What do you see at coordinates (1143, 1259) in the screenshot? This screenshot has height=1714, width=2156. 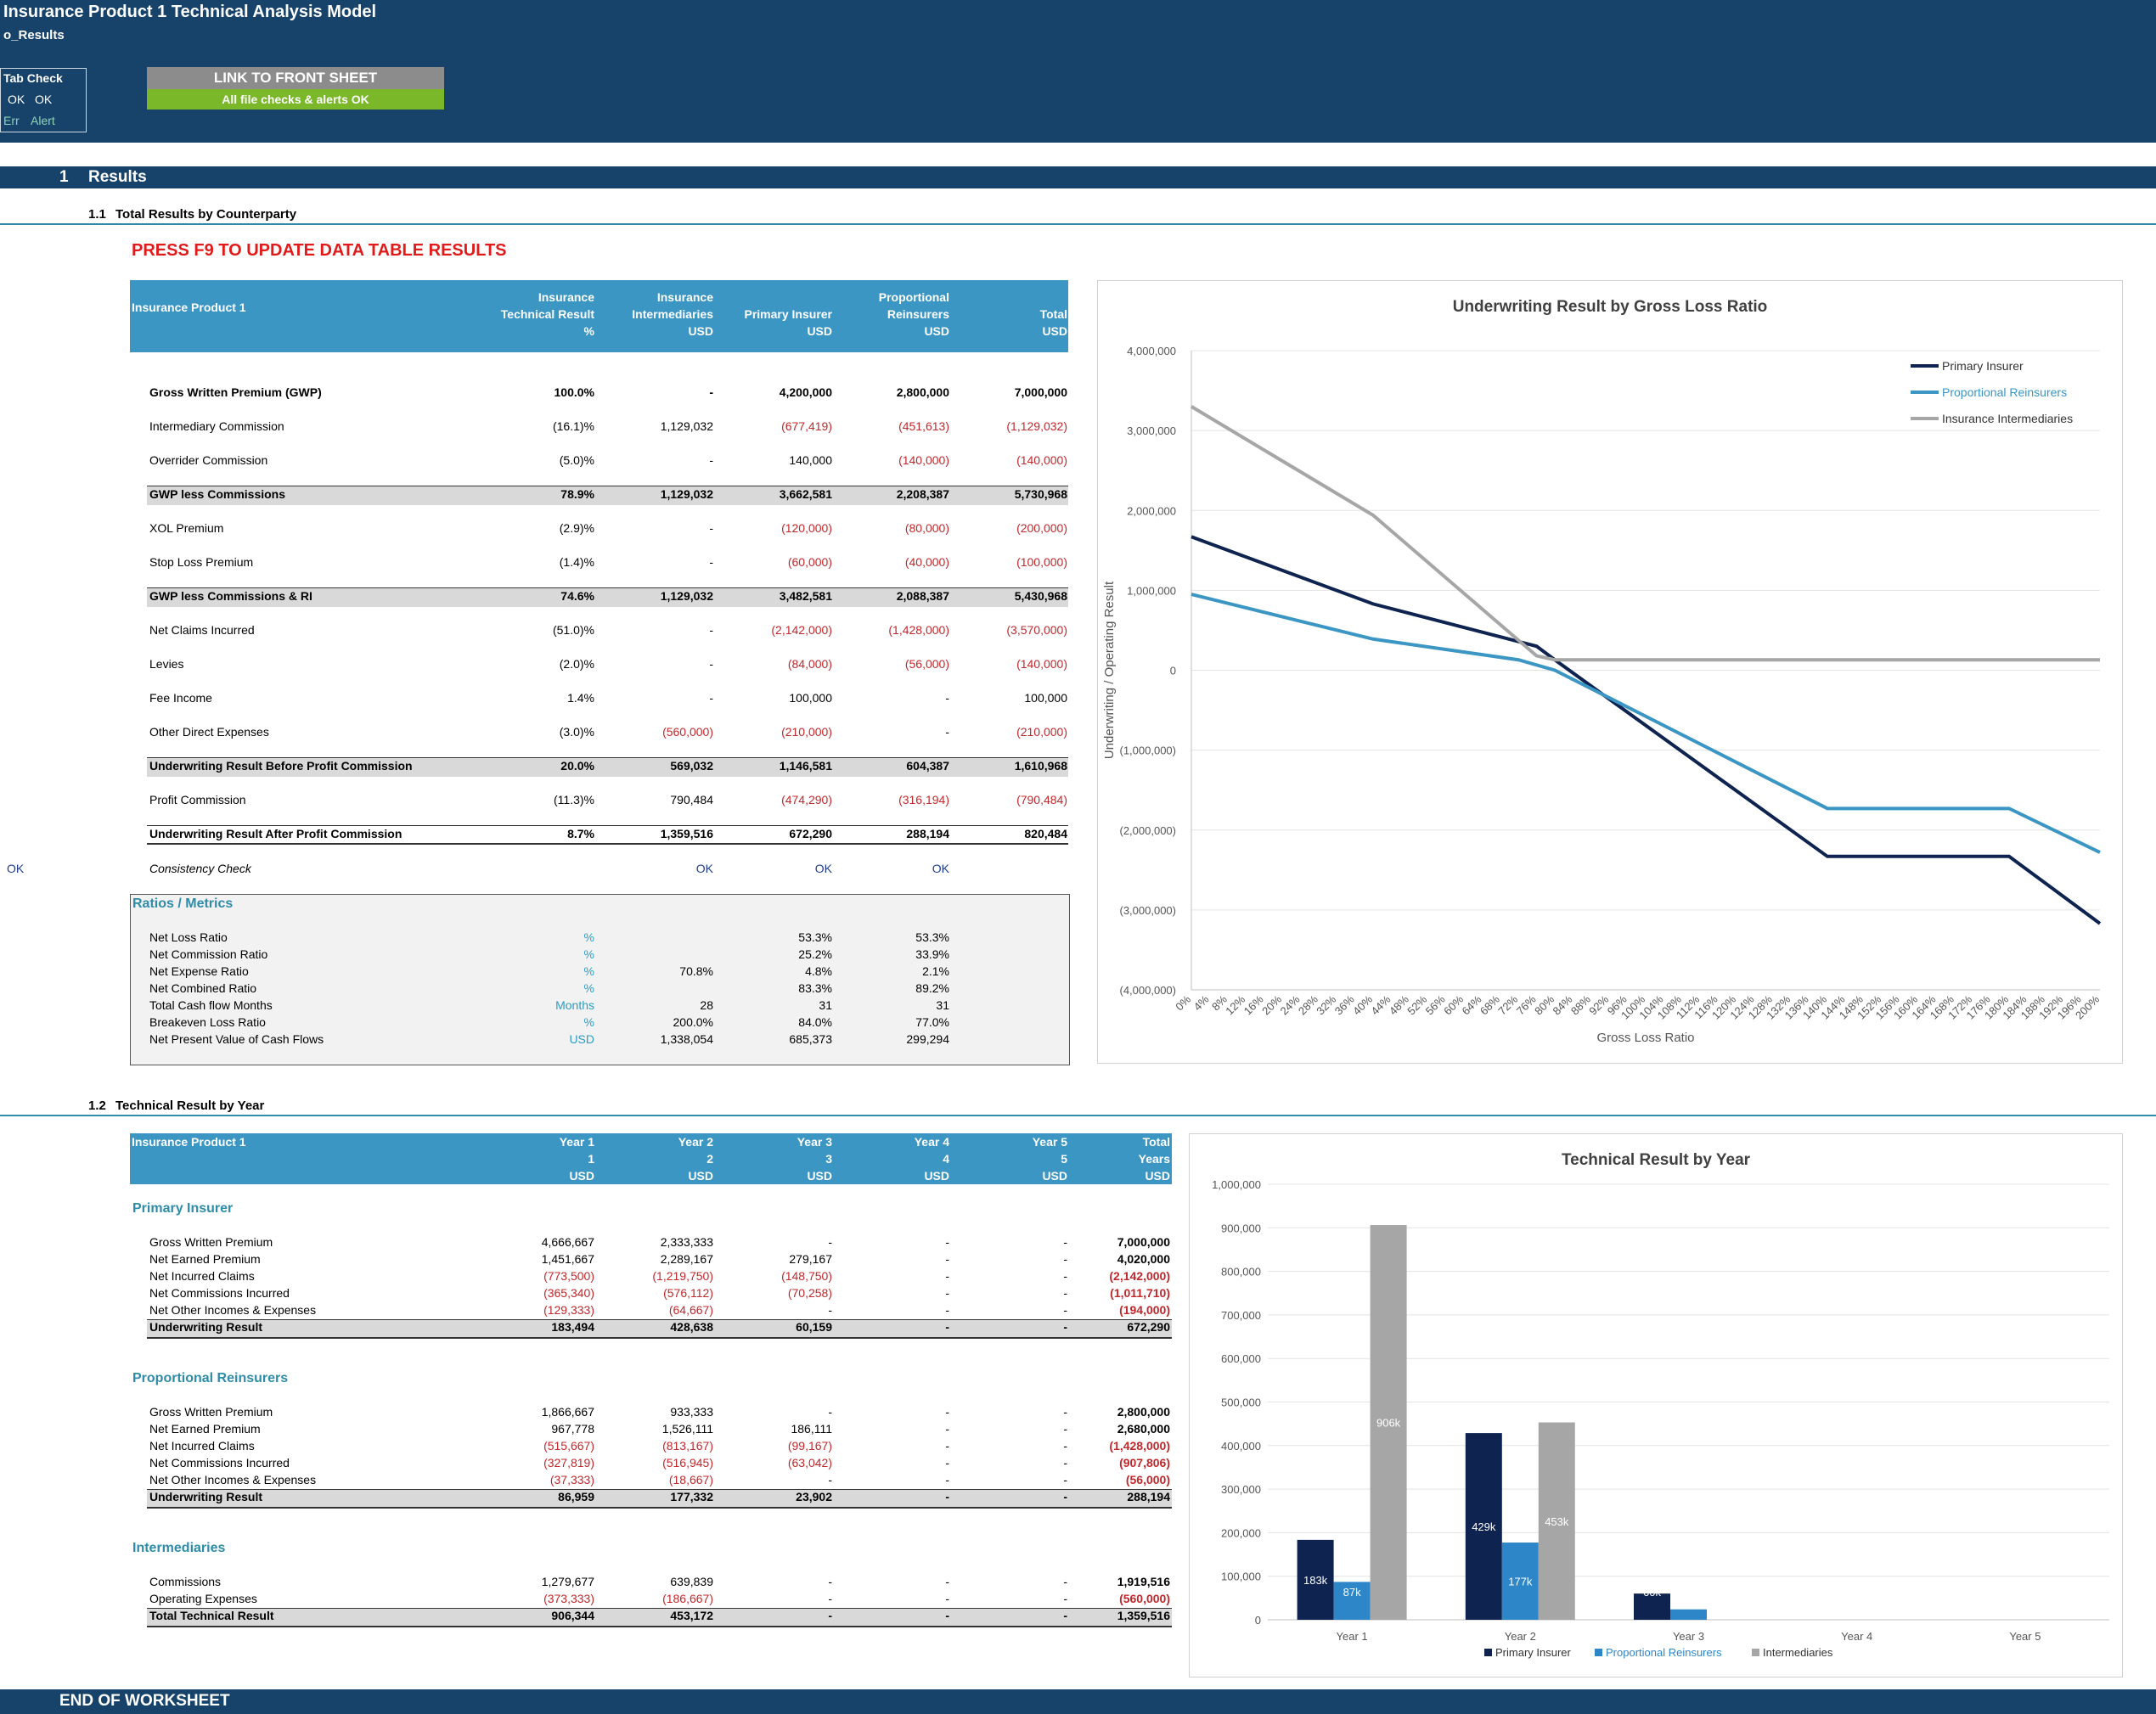 I see `year-cell: 4,020,000` at bounding box center [1143, 1259].